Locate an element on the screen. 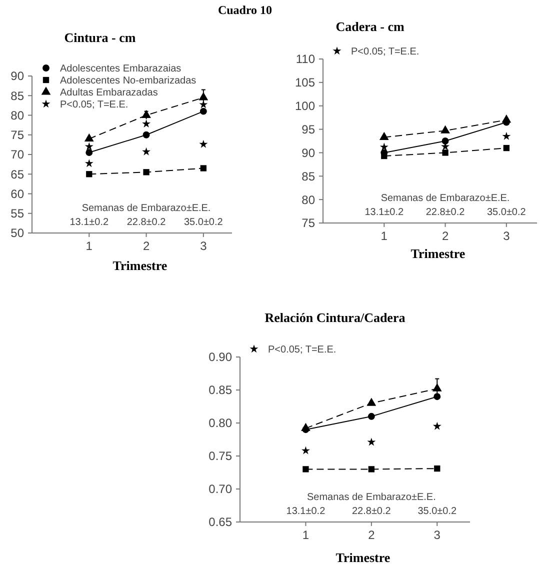 Image resolution: width=547 pixels, height=578 pixels. y-tick-label: 105 is located at coordinates (305, 83).